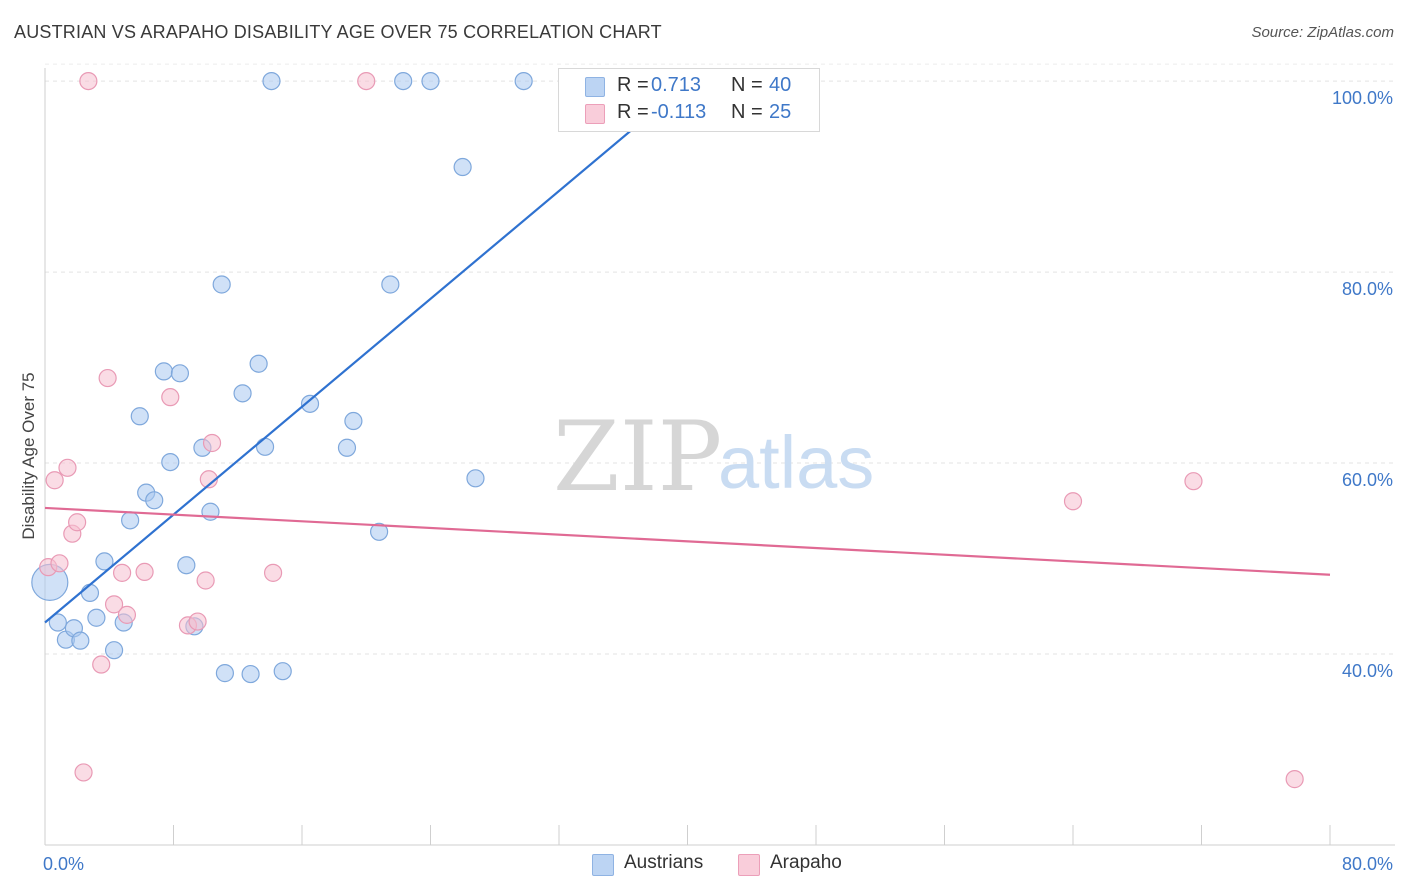 Image resolution: width=1406 pixels, height=892 pixels. Describe the element at coordinates (1367, 289) in the screenshot. I see `y-tick-label: 80.0%` at that location.